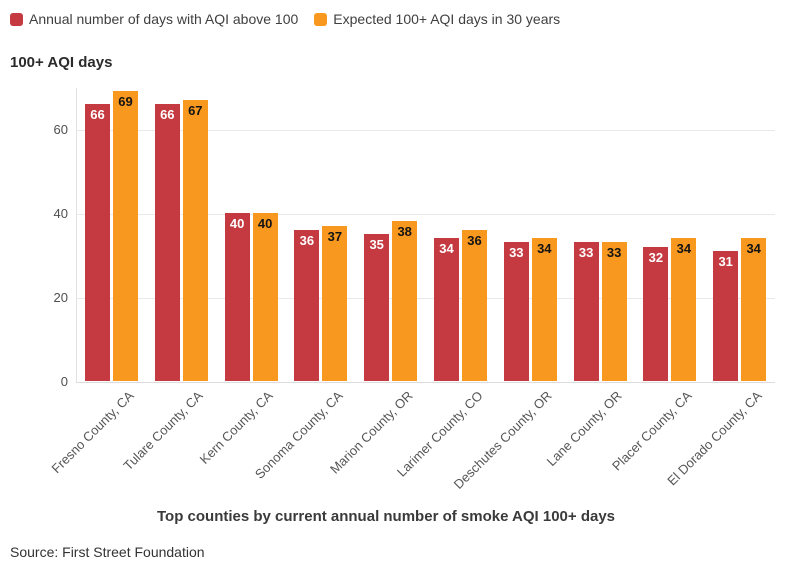 Image resolution: width=796 pixels, height=575 pixels. What do you see at coordinates (195, 110) in the screenshot?
I see `bar-value-label: 67` at bounding box center [195, 110].